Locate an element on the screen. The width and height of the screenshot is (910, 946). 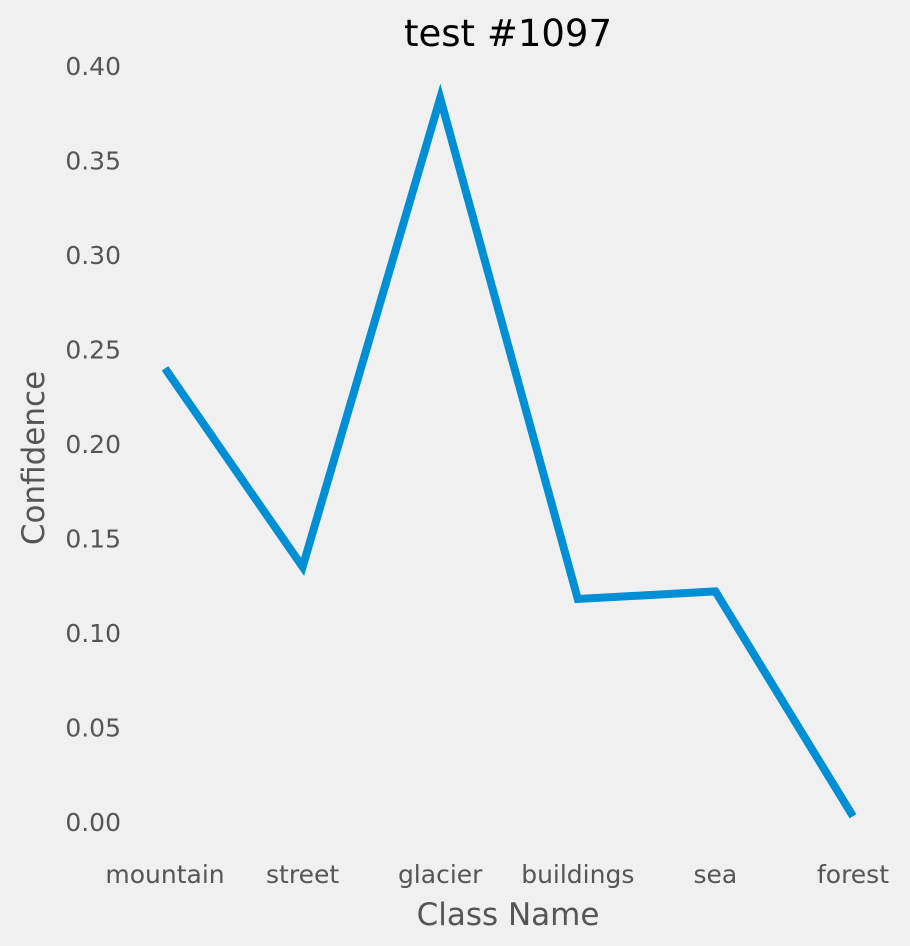
x-tick-label: glacier is located at coordinates (440, 874).